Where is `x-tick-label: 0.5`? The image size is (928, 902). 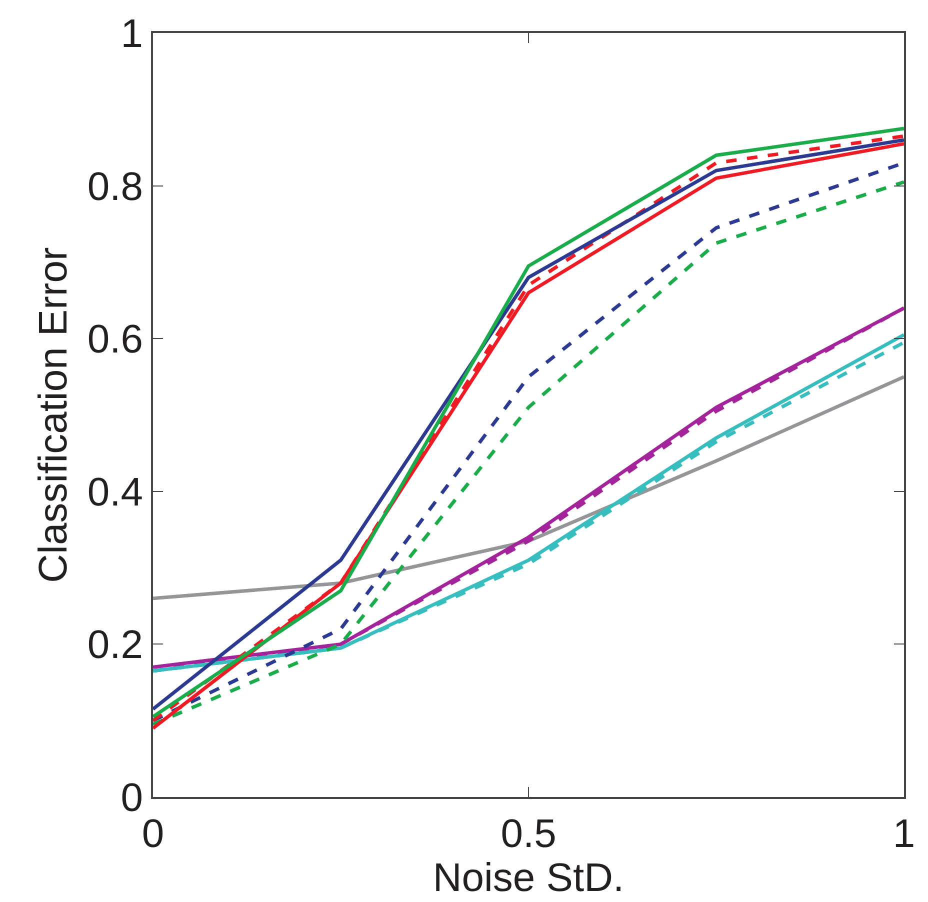 x-tick-label: 0.5 is located at coordinates (528, 834).